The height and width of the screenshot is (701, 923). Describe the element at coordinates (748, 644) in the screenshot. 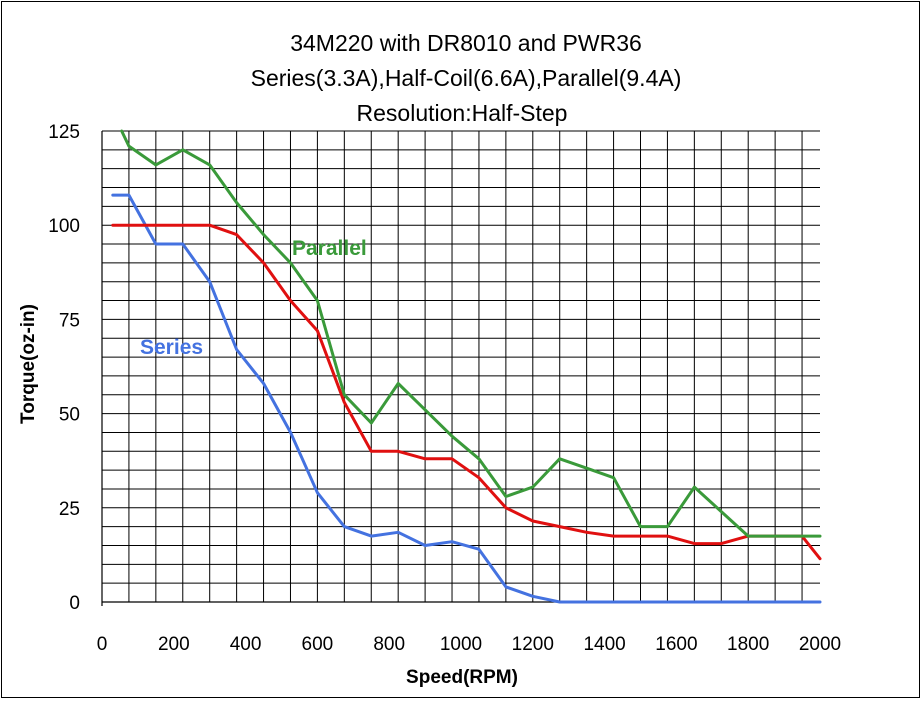

I see `x-tick-label-1800: 1800` at that location.